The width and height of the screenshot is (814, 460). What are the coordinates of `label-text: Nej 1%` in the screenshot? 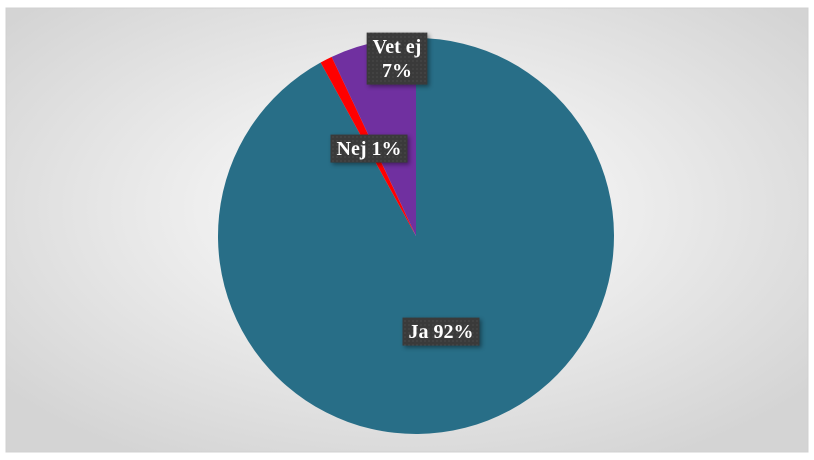 It's located at (369, 149).